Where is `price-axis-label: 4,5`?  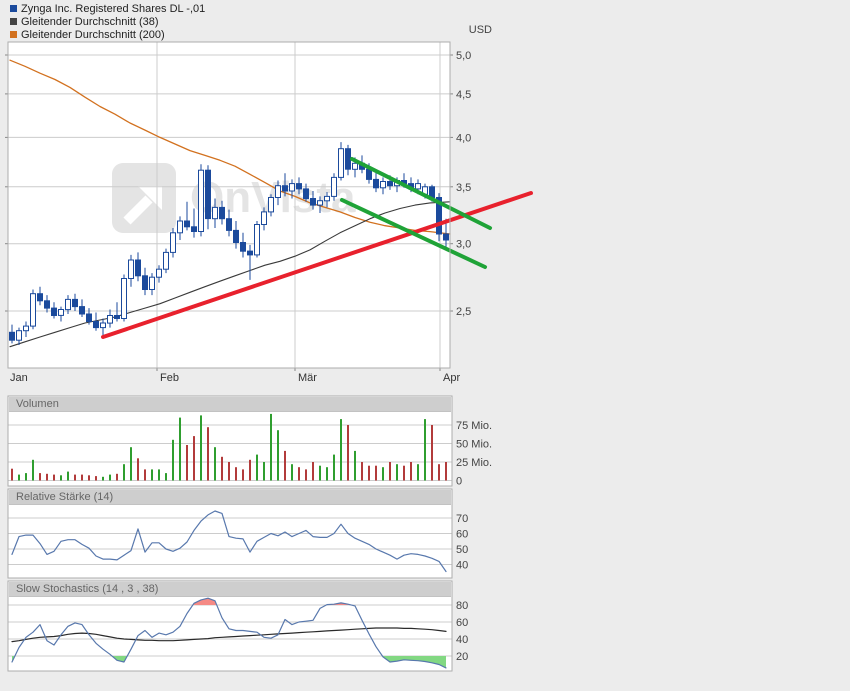 price-axis-label: 4,5 is located at coordinates (463, 95).